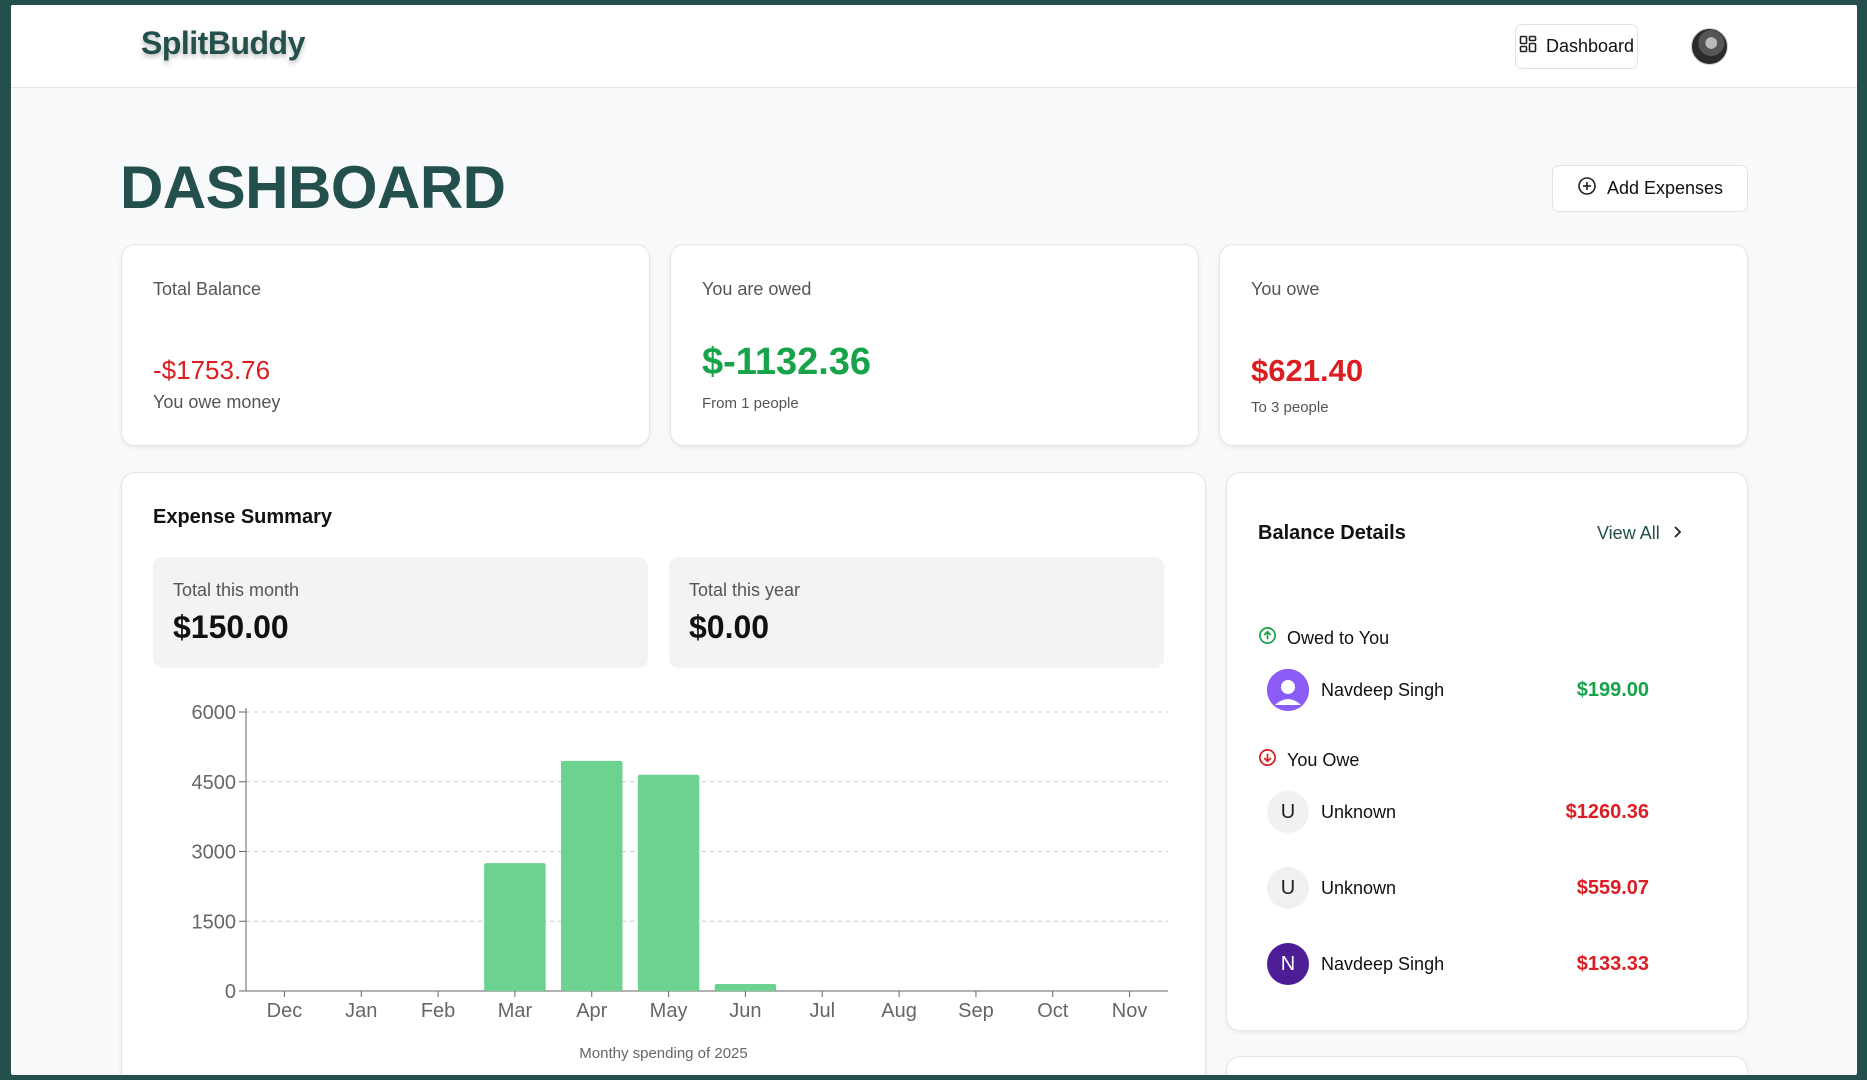  Describe the element at coordinates (1323, 759) in the screenshot. I see `you-owe-heading-label: You Owe` at that location.